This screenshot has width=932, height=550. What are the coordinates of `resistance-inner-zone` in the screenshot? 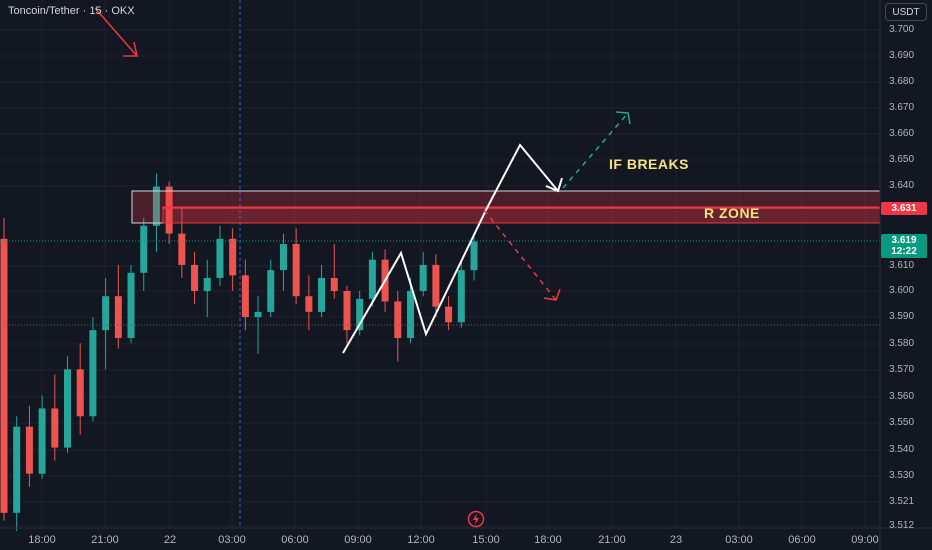 It's located at (521, 215).